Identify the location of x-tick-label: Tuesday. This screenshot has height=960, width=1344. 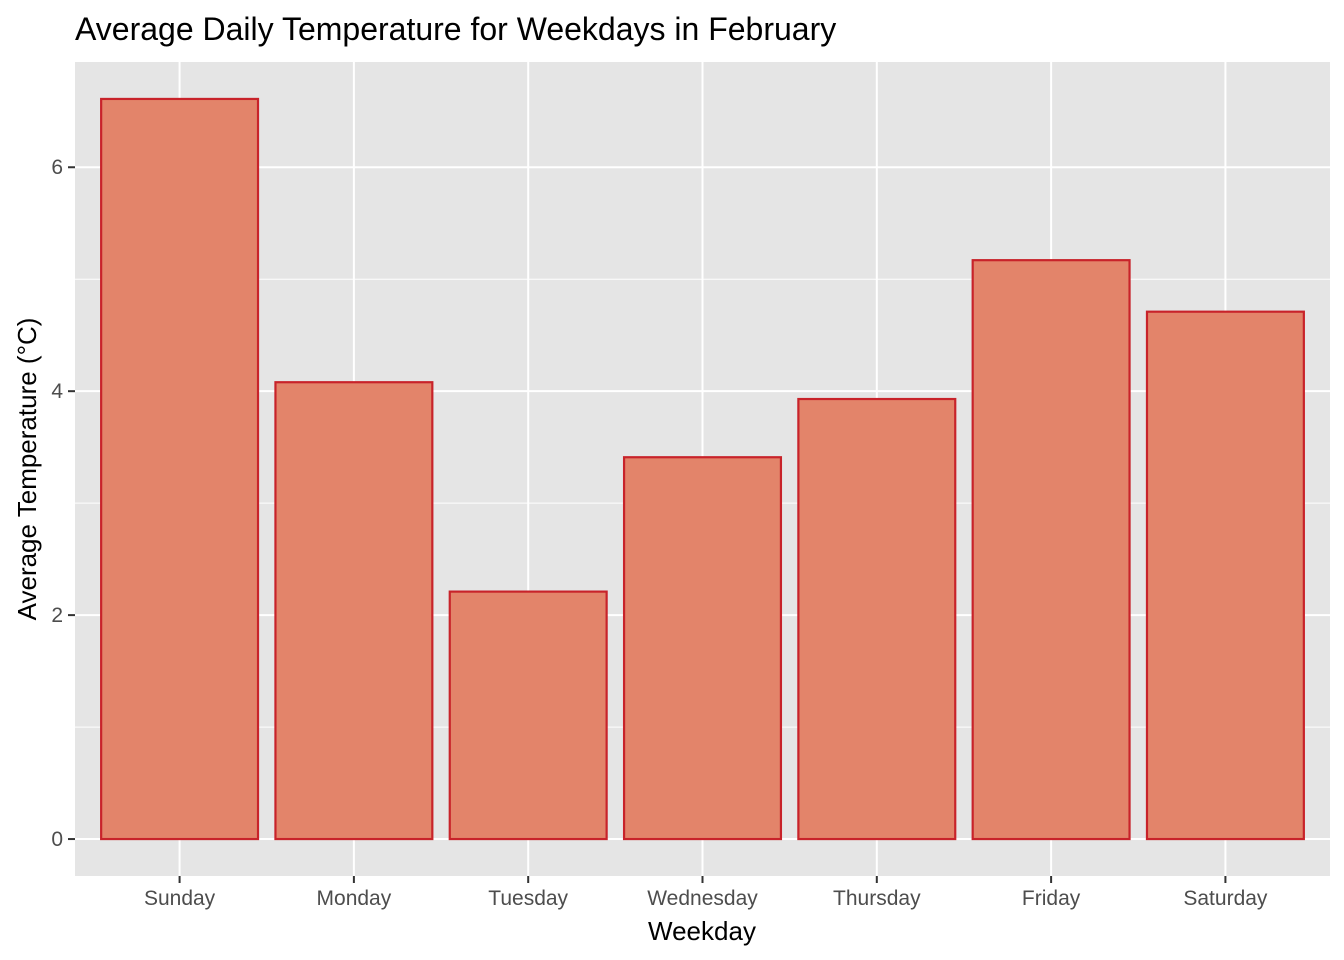
(528, 898).